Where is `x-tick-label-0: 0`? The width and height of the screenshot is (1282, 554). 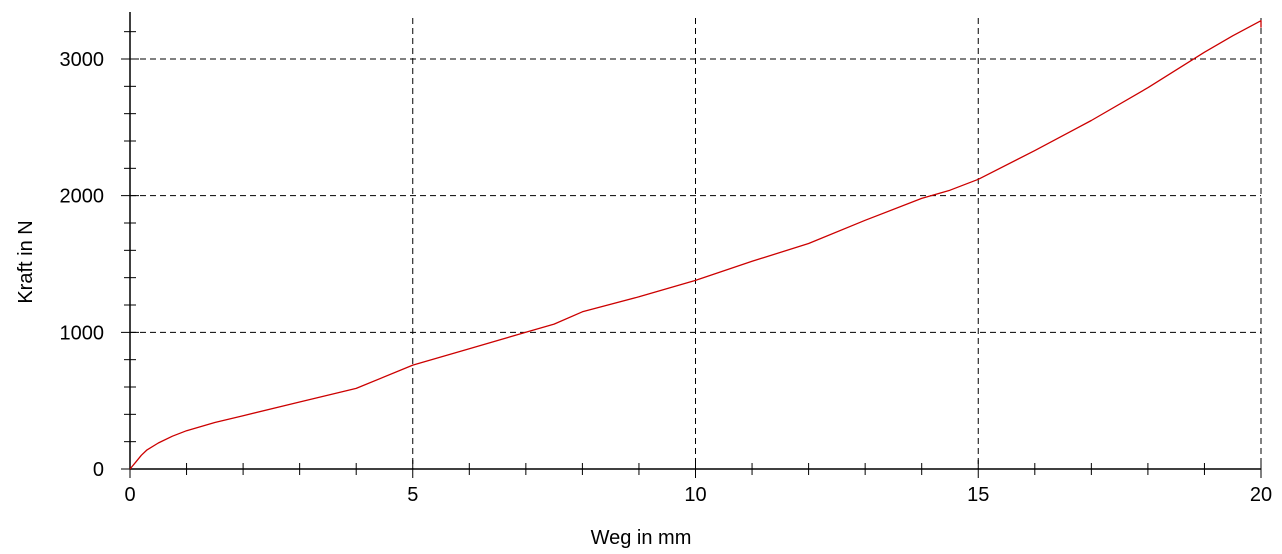
x-tick-label-0: 0 is located at coordinates (129, 495).